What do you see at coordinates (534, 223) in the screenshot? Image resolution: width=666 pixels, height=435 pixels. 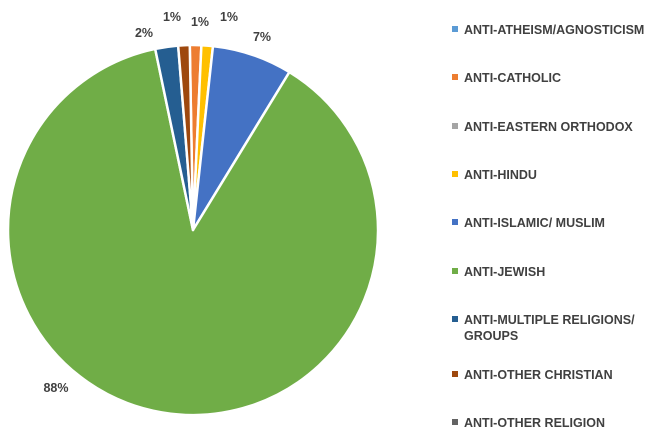 I see `legend-label: ANTI-ISLAMIC/ MUSLIM` at bounding box center [534, 223].